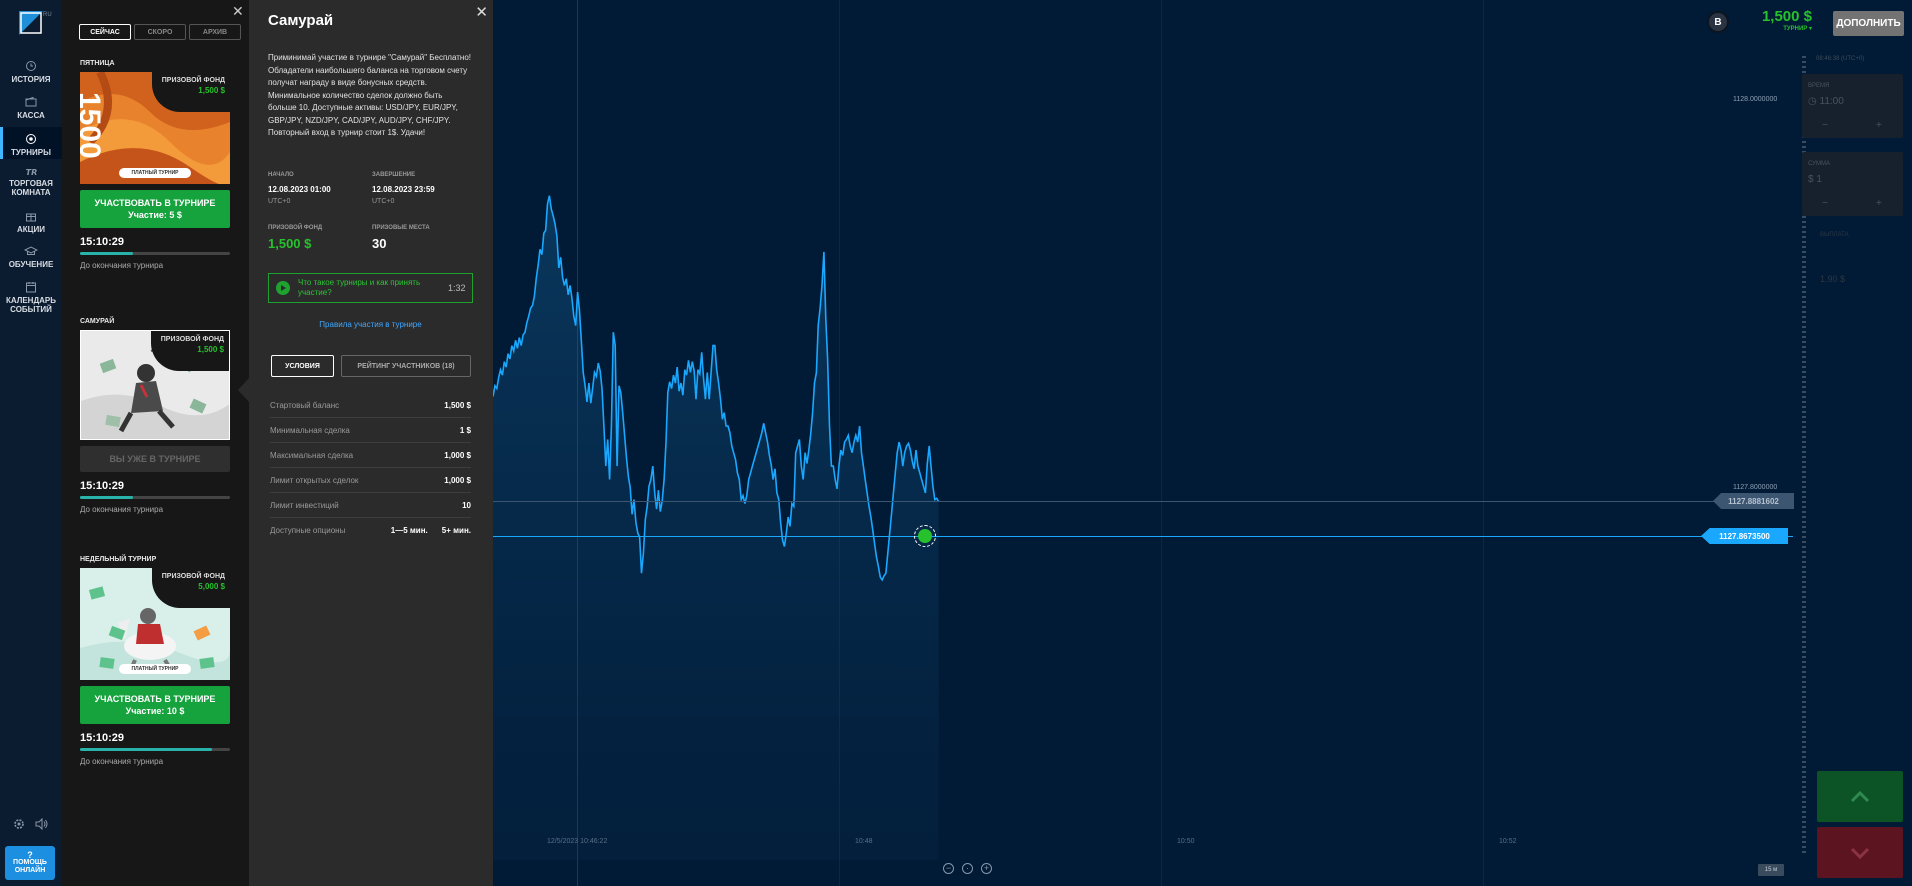 Image resolution: width=1912 pixels, height=886 pixels. What do you see at coordinates (383, 201) in the screenshot?
I see `end-timezone: UTC+0` at bounding box center [383, 201].